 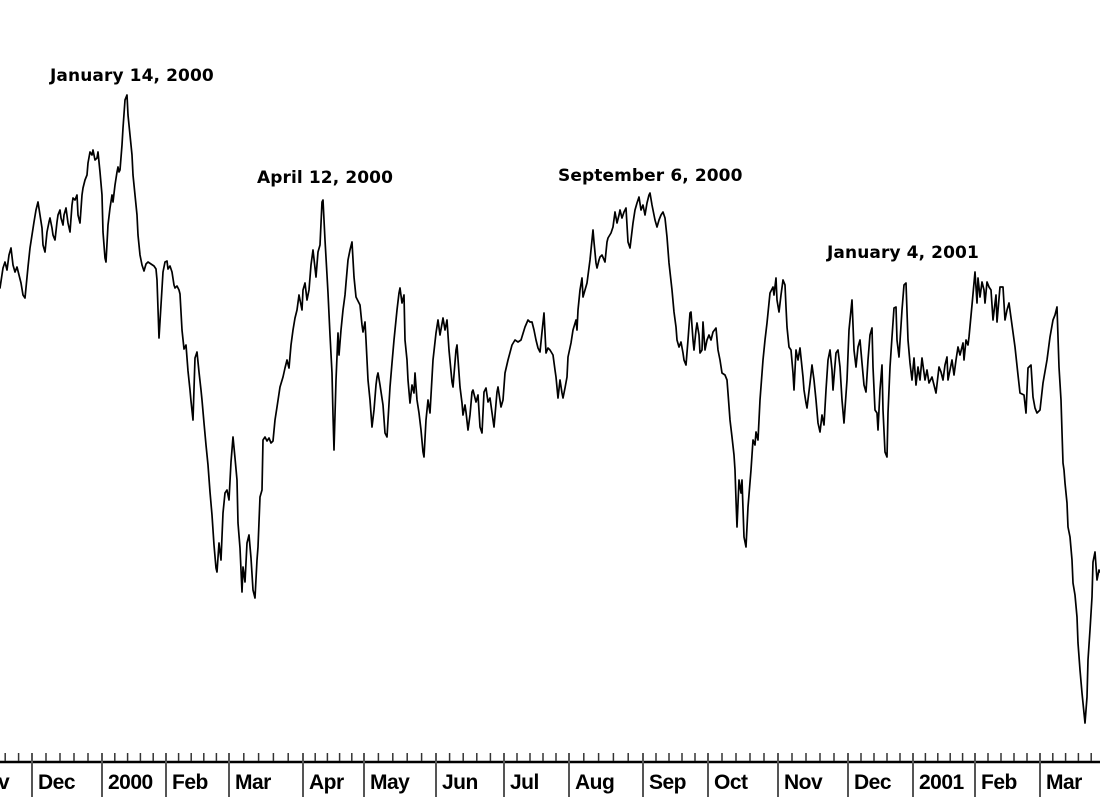 I want to click on x-axis-month-label: Aug, so click(x=594, y=782).